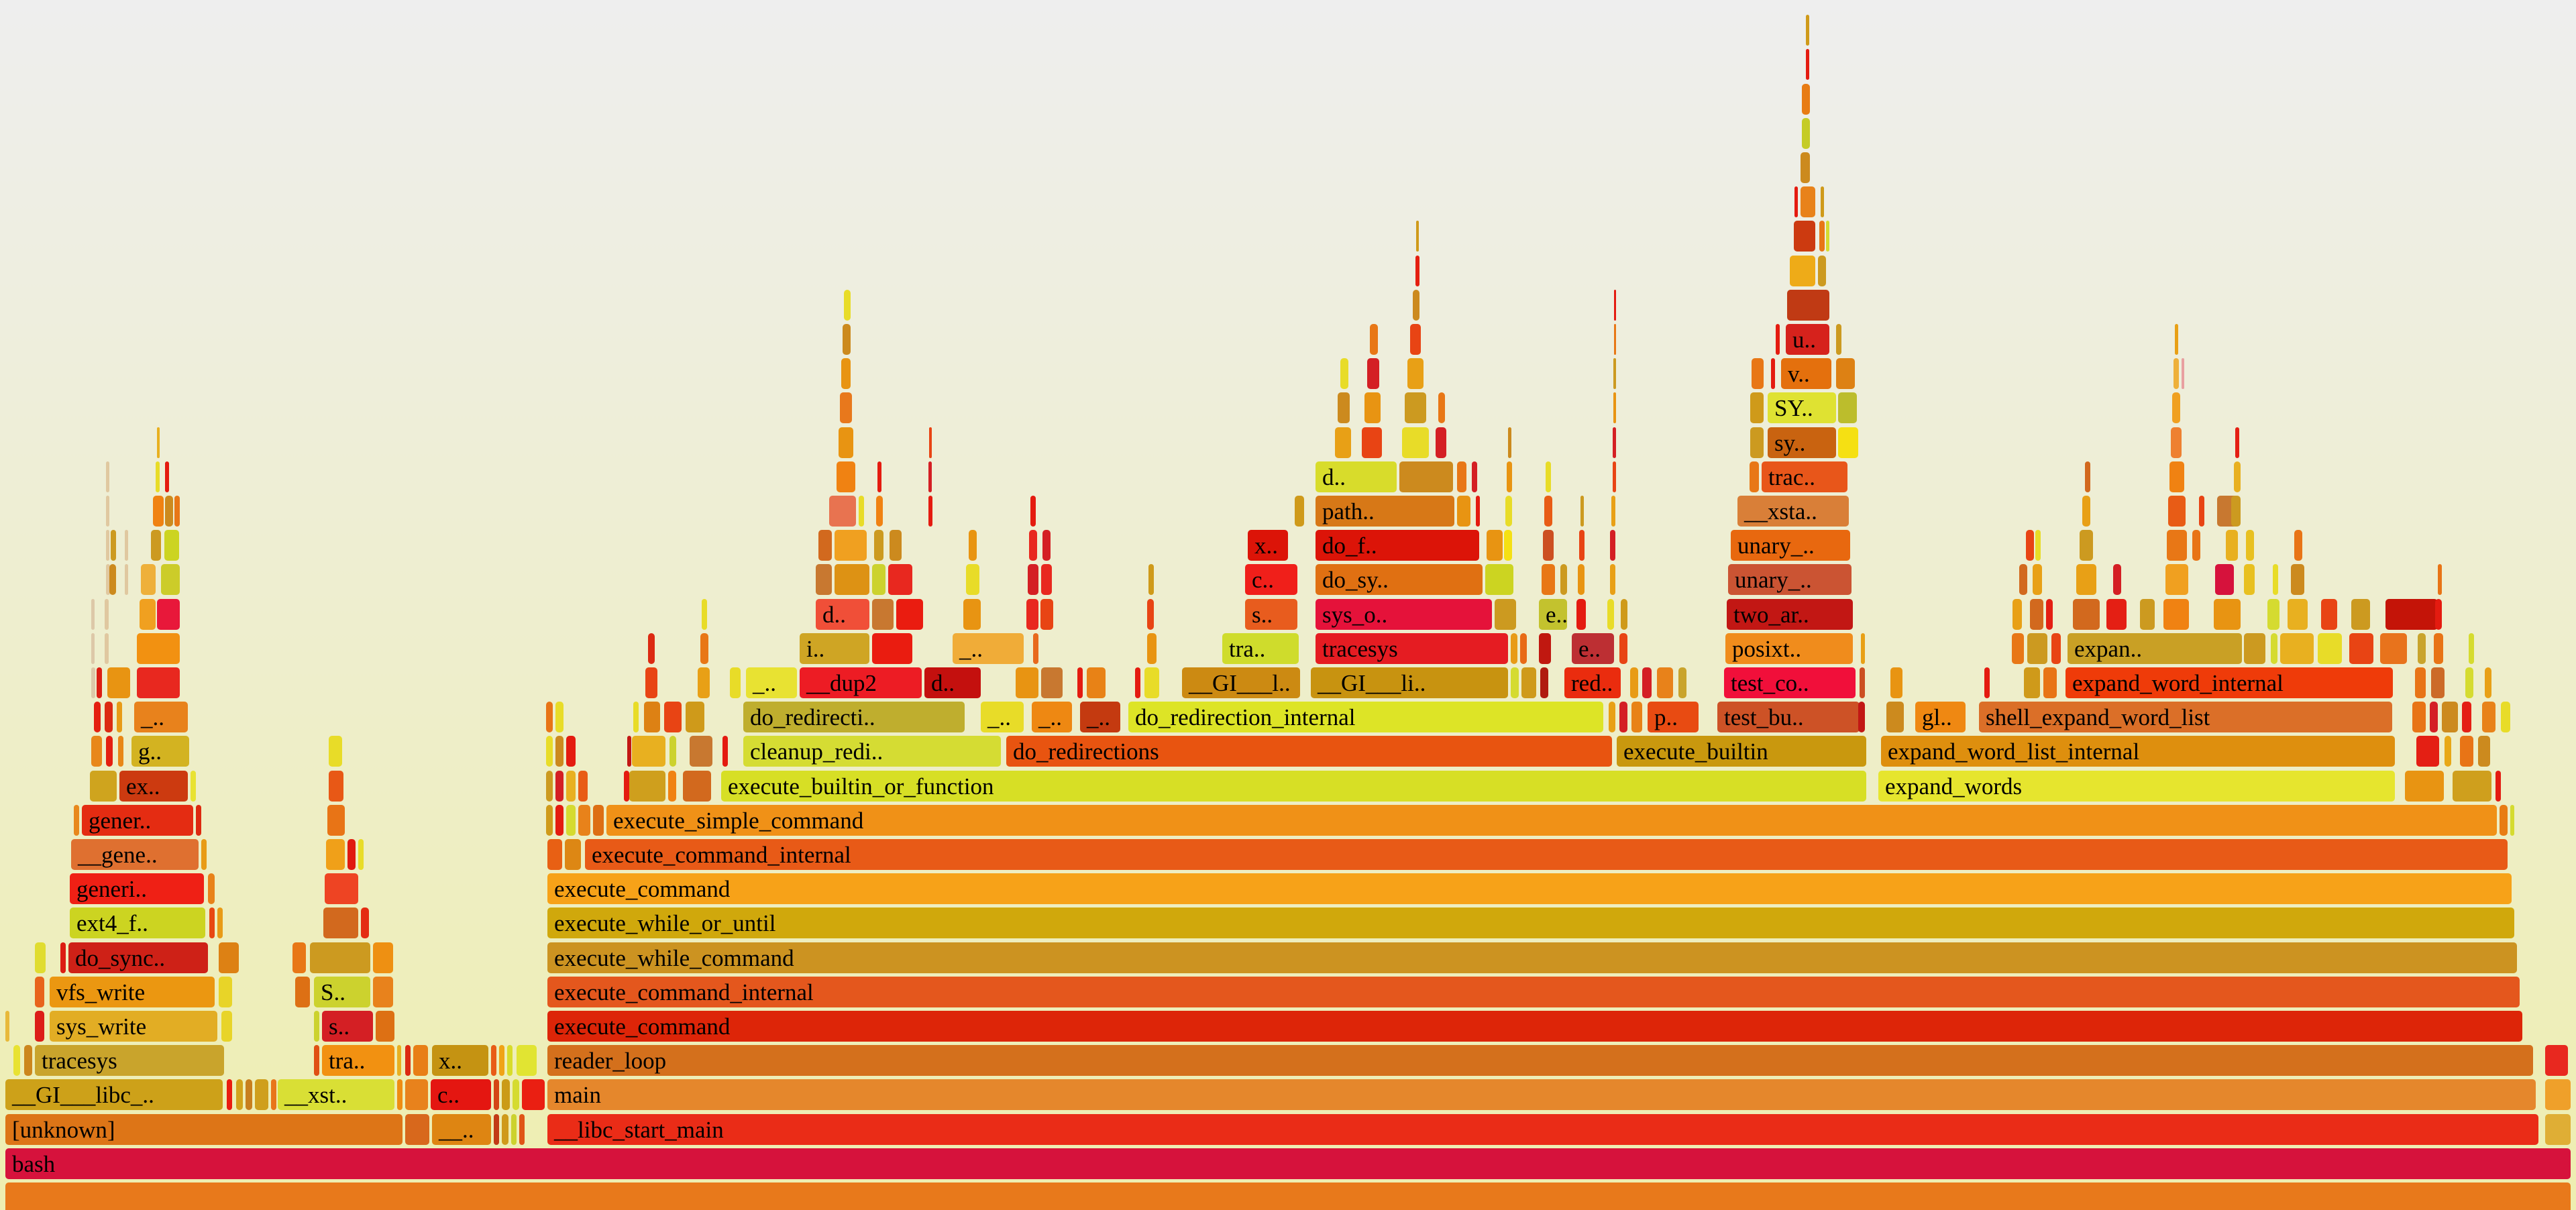  Describe the element at coordinates (952, 683) in the screenshot. I see `flame-frame-d..: d..` at that location.